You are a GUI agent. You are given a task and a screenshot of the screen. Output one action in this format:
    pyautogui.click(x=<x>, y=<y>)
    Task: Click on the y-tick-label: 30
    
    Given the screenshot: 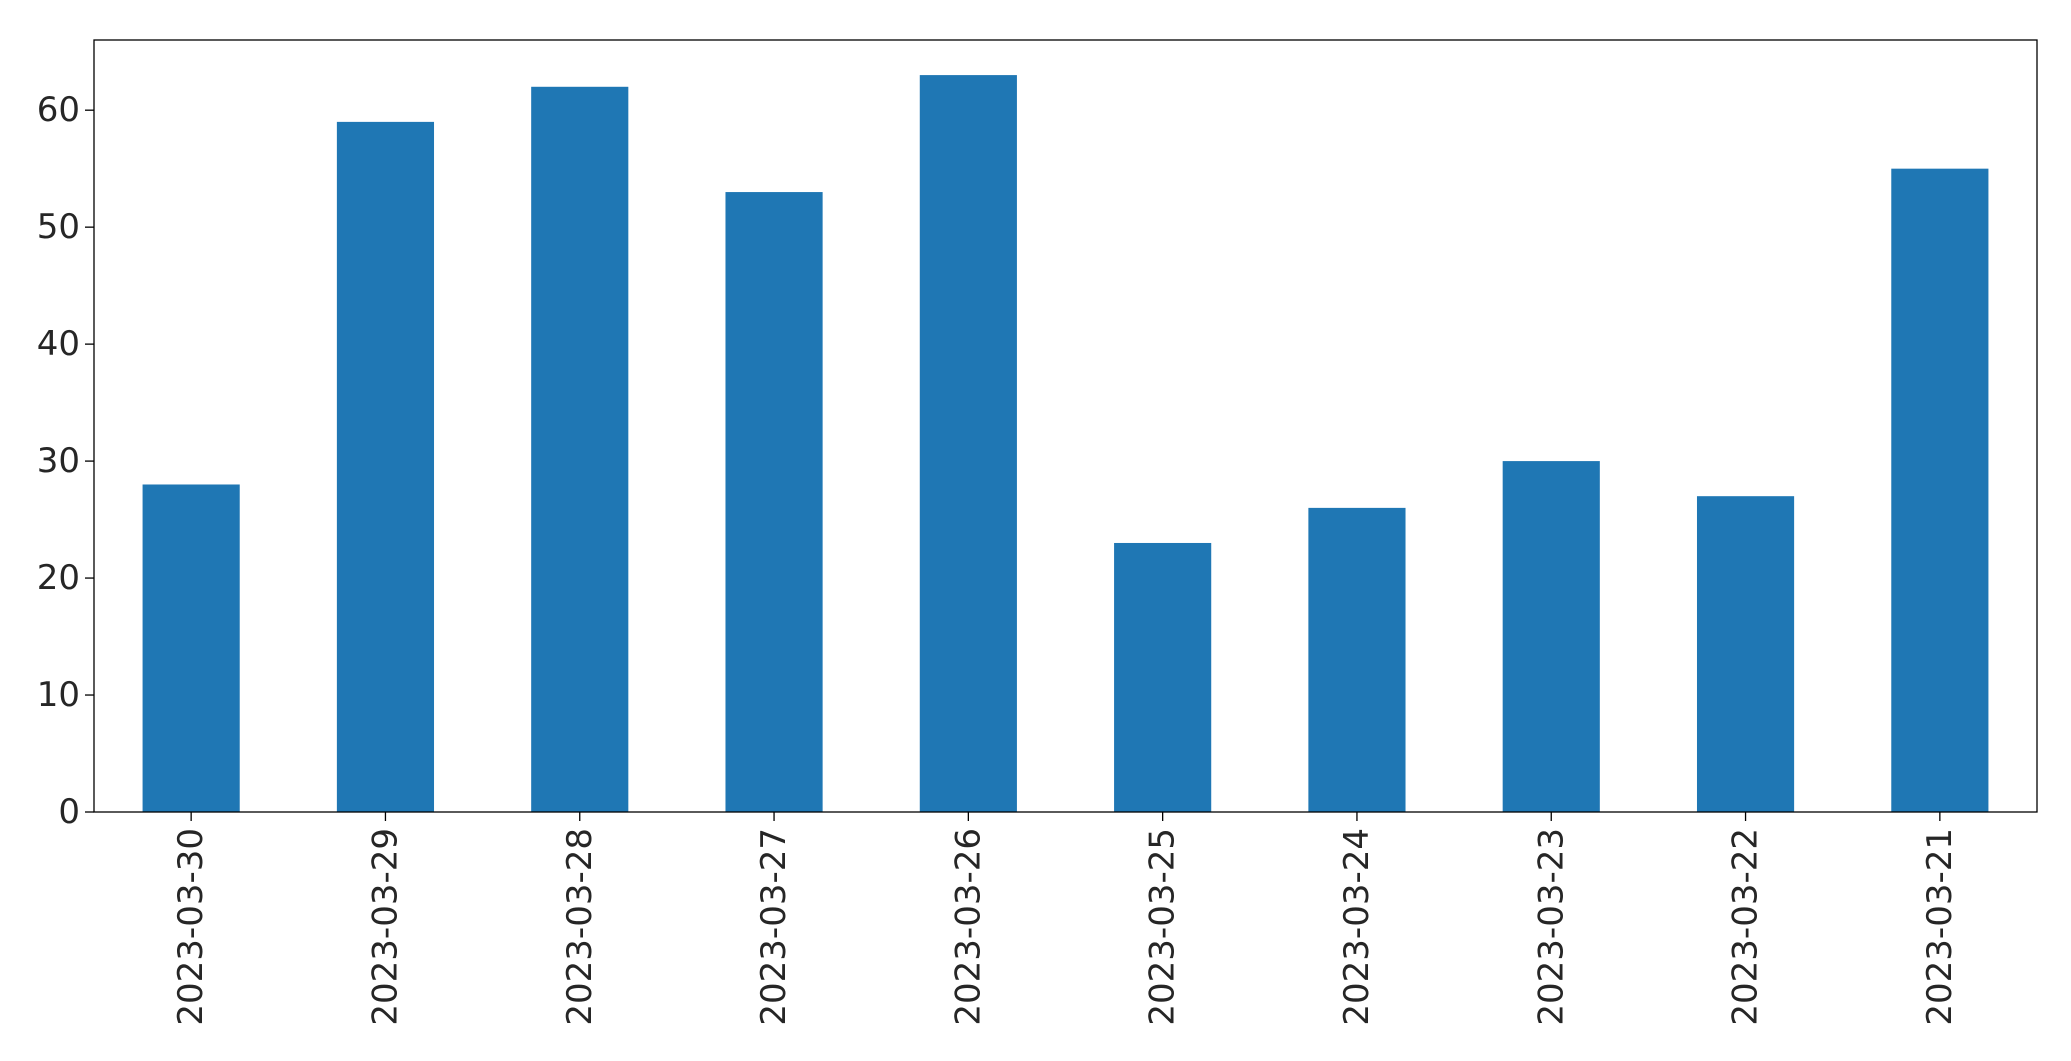 What is the action you would take?
    pyautogui.click(x=58, y=461)
    